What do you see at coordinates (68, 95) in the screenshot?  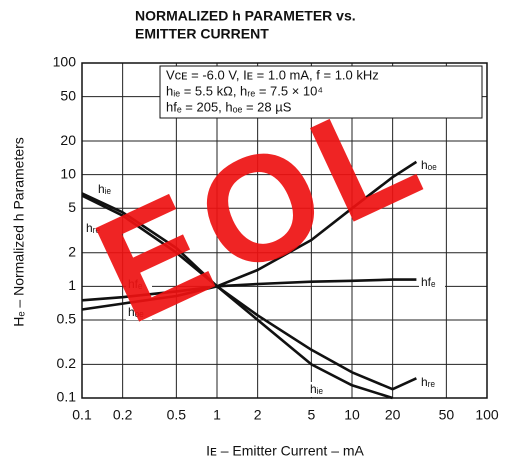 I see `y-tick-label: 50` at bounding box center [68, 95].